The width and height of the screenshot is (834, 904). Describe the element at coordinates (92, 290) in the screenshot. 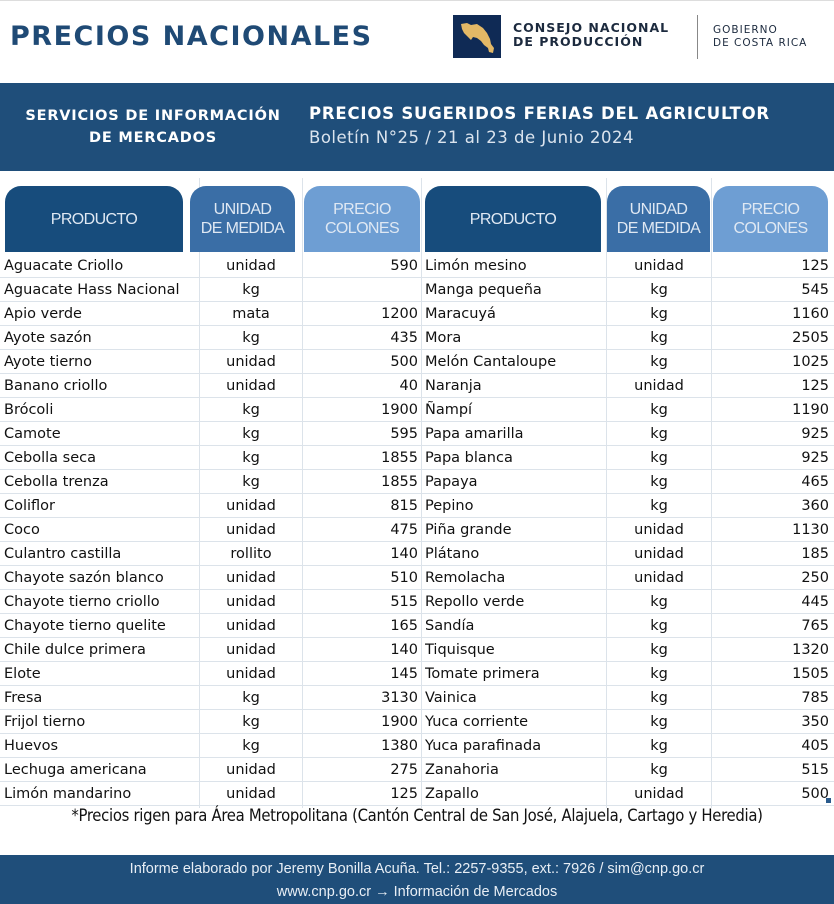

I see `product-cell: Aguacate Hass Nacional` at that location.